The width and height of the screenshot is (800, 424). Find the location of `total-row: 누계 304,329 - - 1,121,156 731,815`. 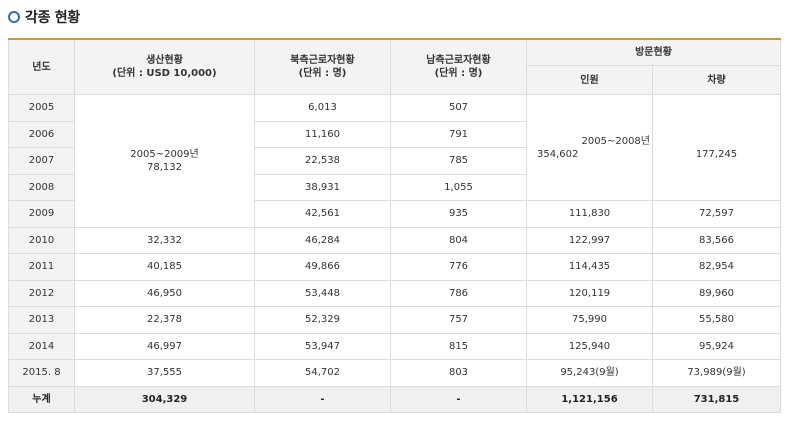

total-row: 누계 304,329 - - 1,121,156 731,815 is located at coordinates (394, 399).